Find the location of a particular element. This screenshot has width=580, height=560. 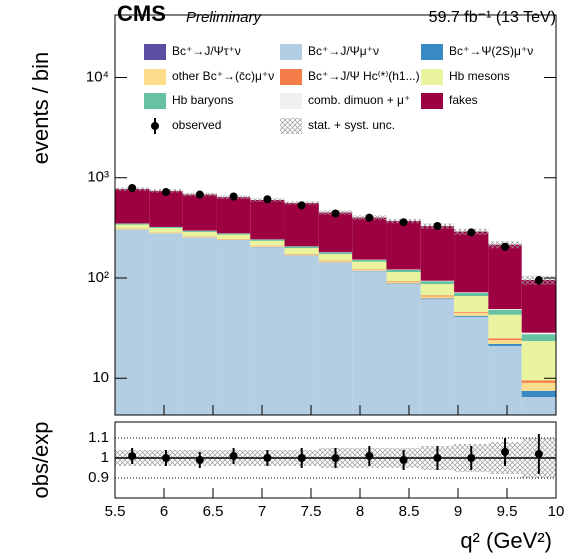

subtitle: Preliminary is located at coordinates (224, 17).